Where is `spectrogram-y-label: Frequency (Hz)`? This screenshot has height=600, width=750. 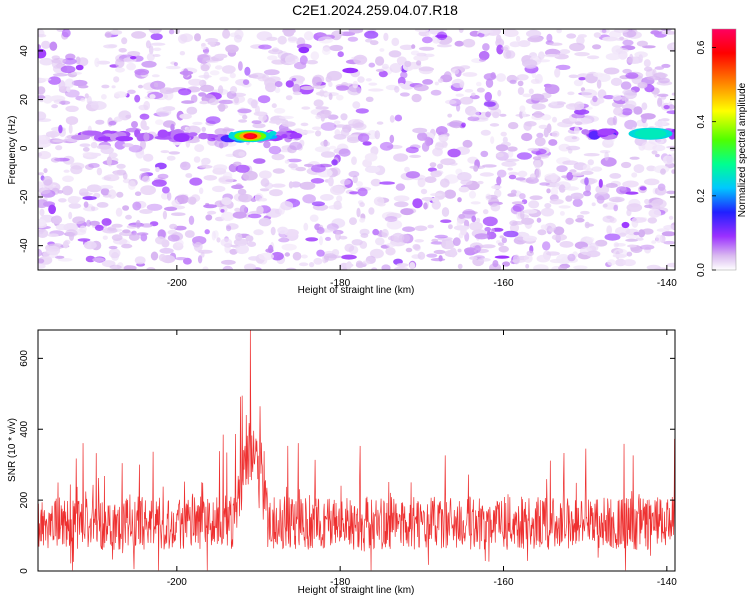
spectrogram-y-label: Frequency (Hz) is located at coordinates (12, 150).